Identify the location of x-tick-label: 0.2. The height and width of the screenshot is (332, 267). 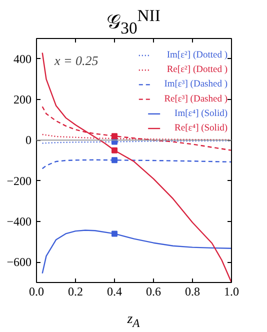
(75, 291).